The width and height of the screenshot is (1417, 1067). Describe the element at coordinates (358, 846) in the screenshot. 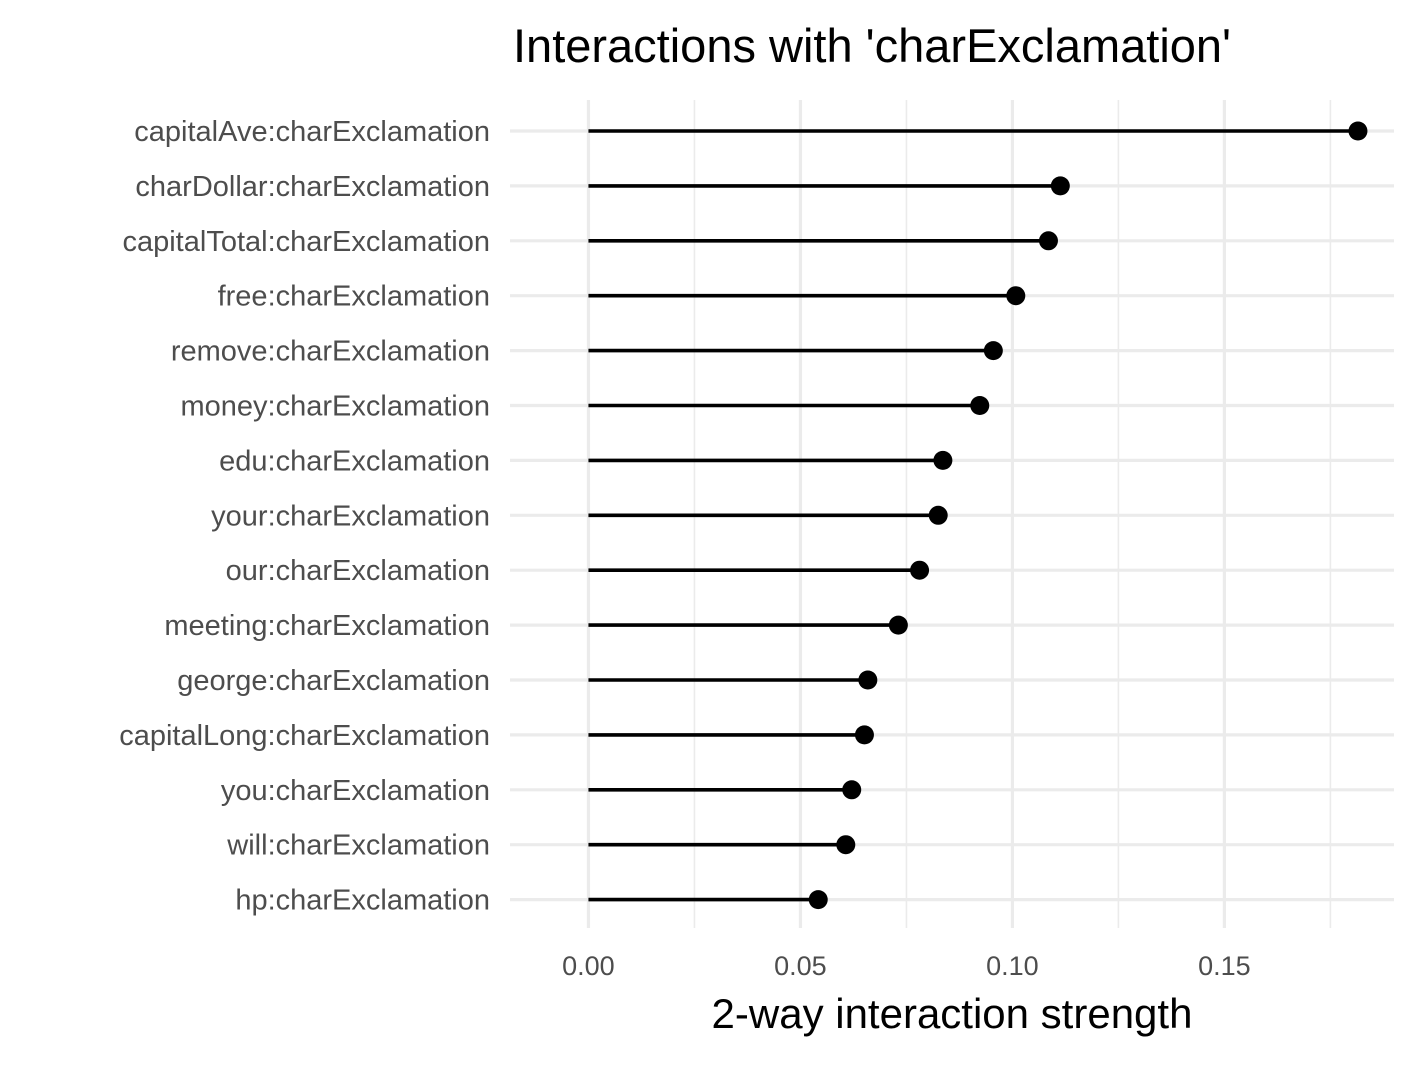

I see `y-tick-label: will:charExclamation` at that location.